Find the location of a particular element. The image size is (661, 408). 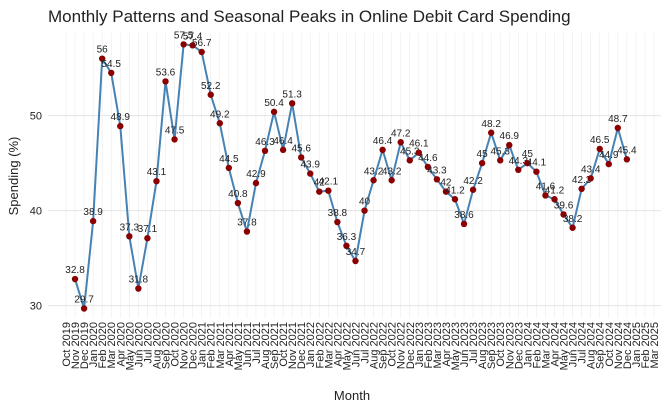

x-tick-label: Jun 2022 is located at coordinates (356, 344).